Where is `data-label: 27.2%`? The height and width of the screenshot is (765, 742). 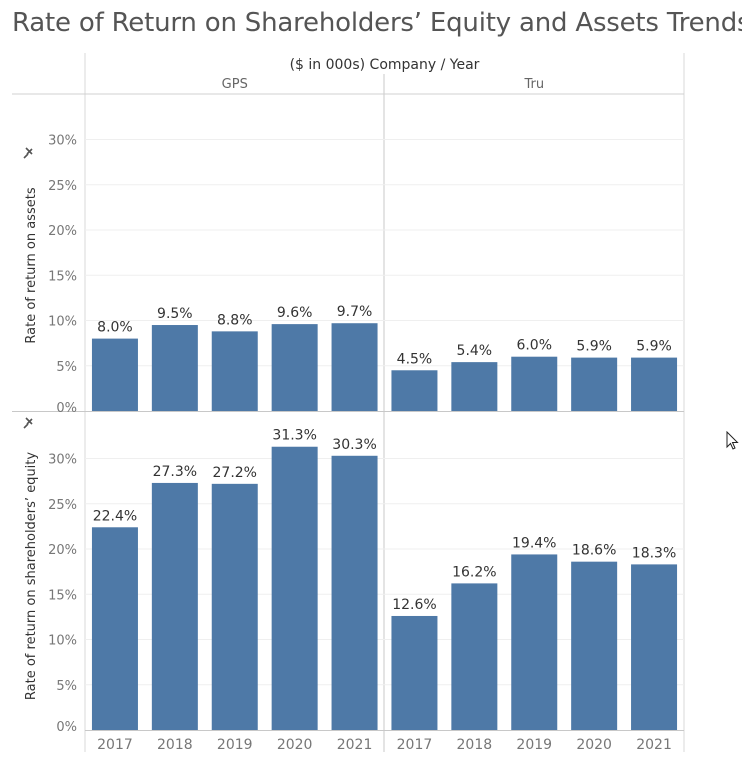 data-label: 27.2% is located at coordinates (235, 473).